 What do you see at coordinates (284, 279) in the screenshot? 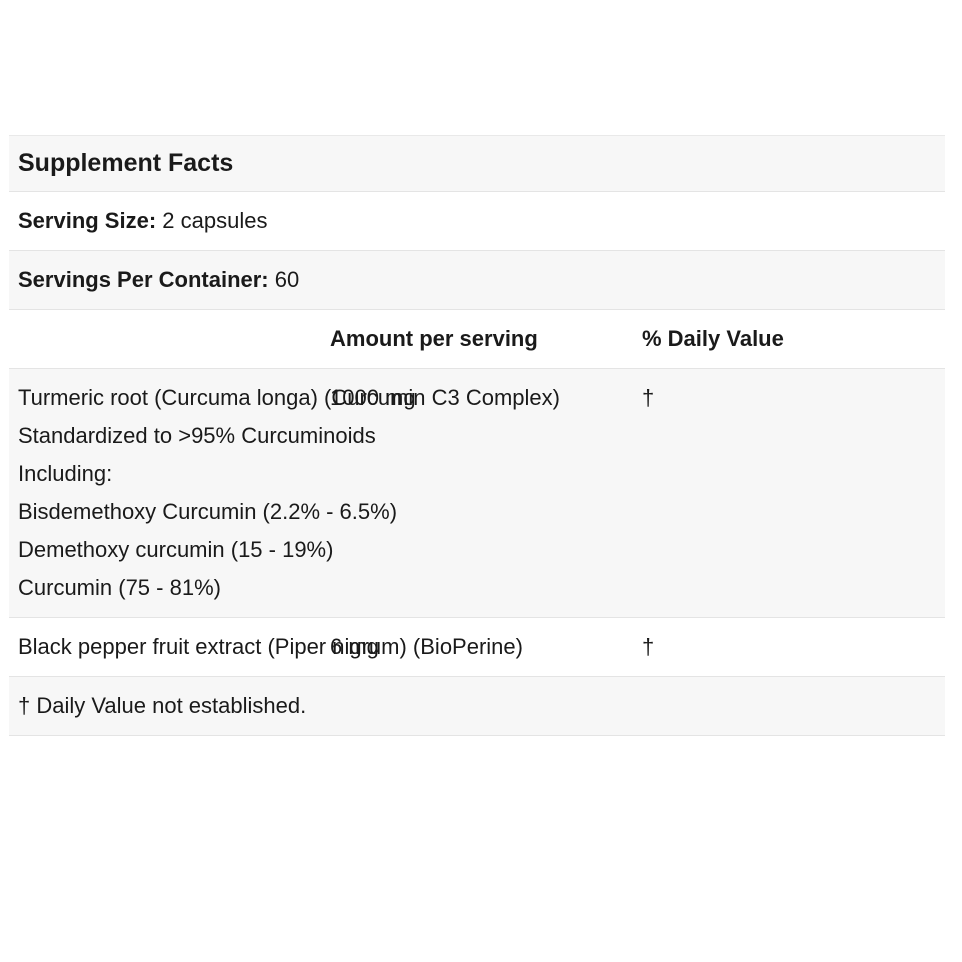
I see `servings-per-container-value: 60` at bounding box center [284, 279].